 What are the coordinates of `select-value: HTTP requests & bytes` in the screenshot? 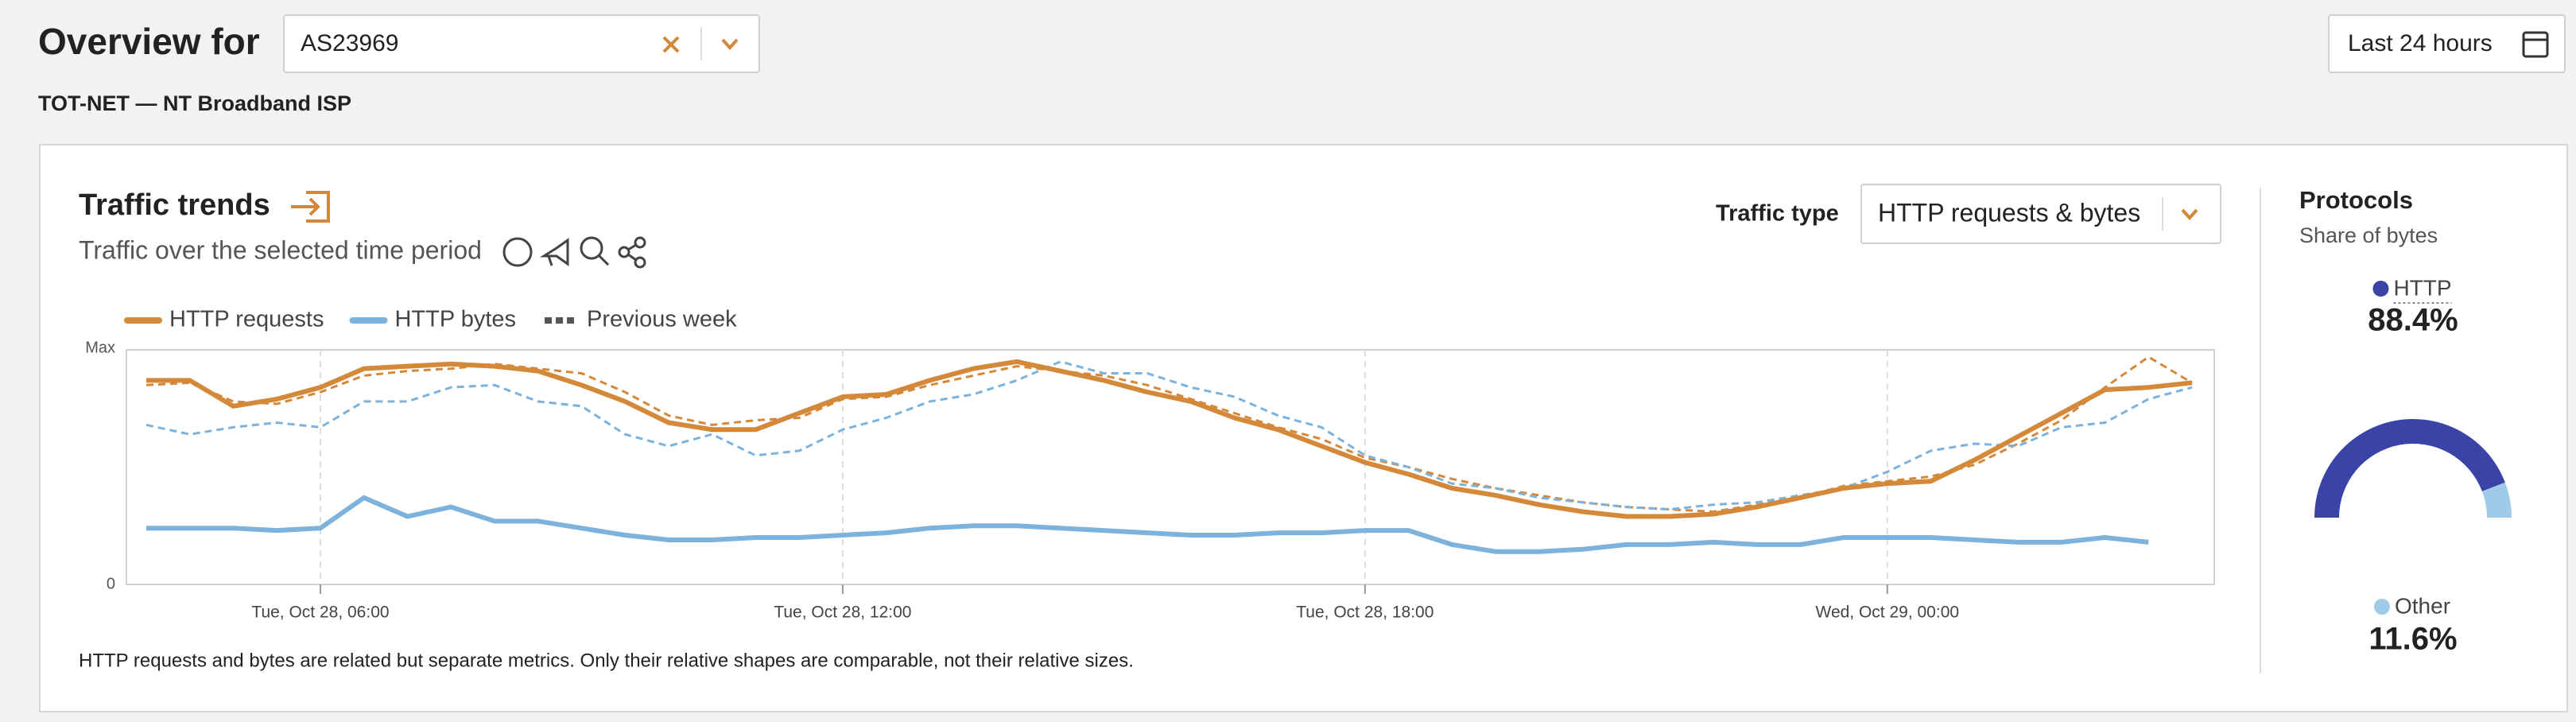 It's located at (2009, 212).